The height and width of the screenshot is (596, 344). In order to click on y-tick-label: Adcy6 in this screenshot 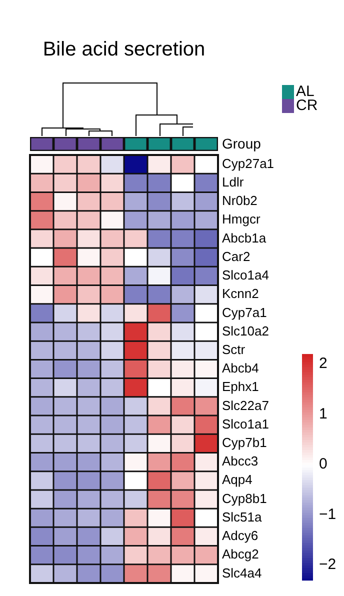, I will do `click(240, 536)`.